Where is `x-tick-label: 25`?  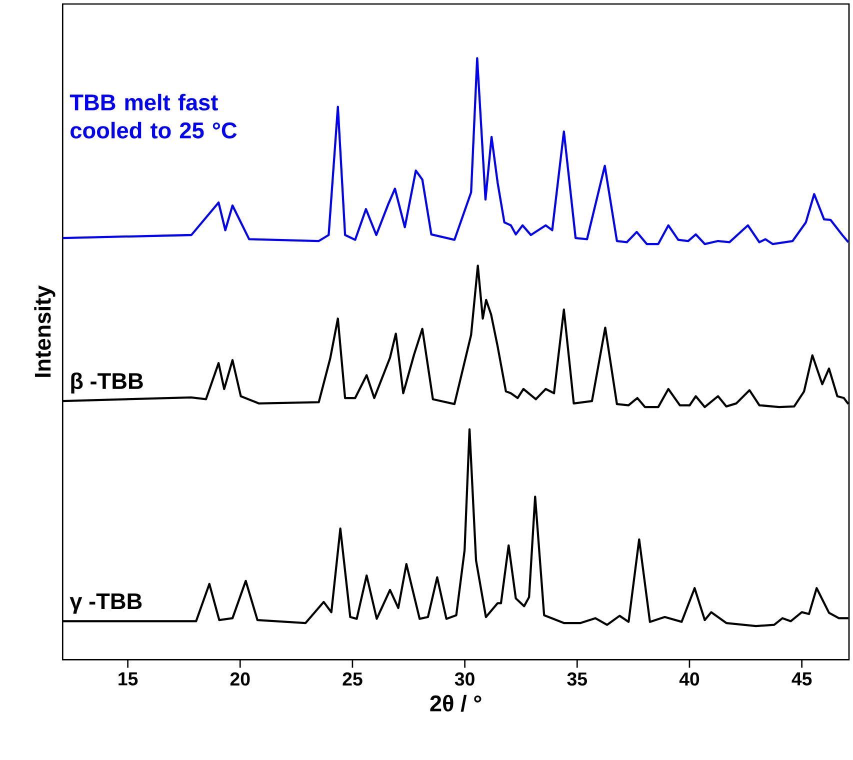 x-tick-label: 25 is located at coordinates (352, 679).